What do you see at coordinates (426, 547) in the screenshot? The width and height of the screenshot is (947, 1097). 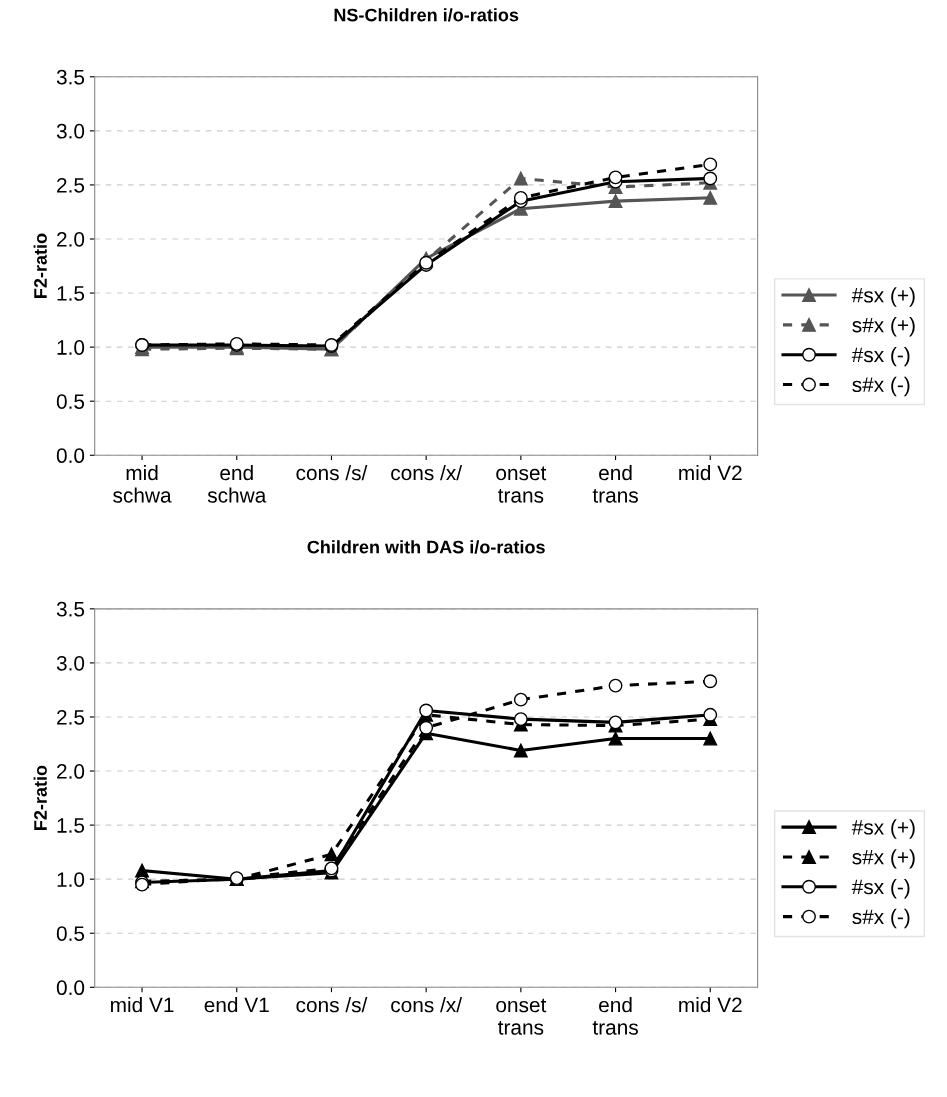 I see `chart-title: Children with DAS i/o-ratios` at bounding box center [426, 547].